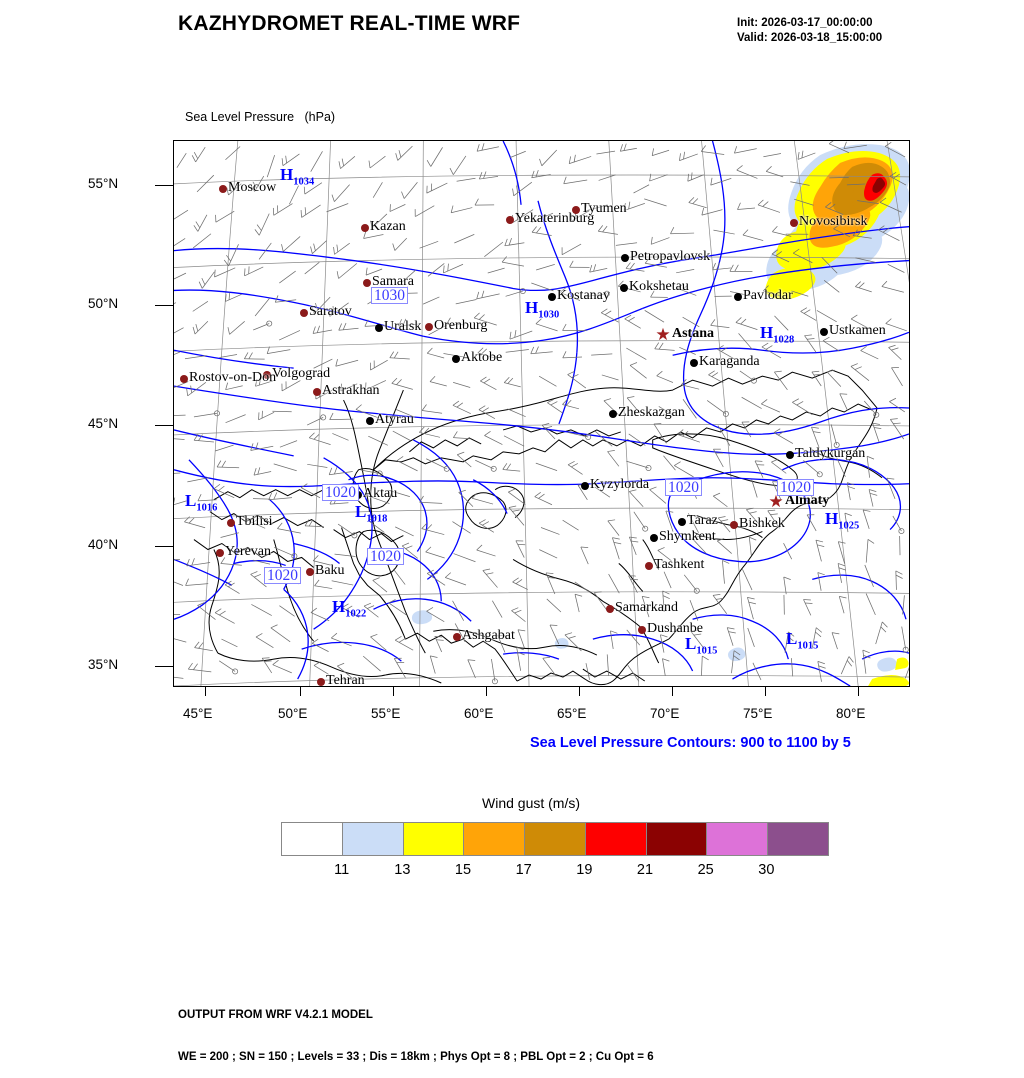  What do you see at coordinates (351, 390) in the screenshot?
I see `city-name-label: Astrakhan` at bounding box center [351, 390].